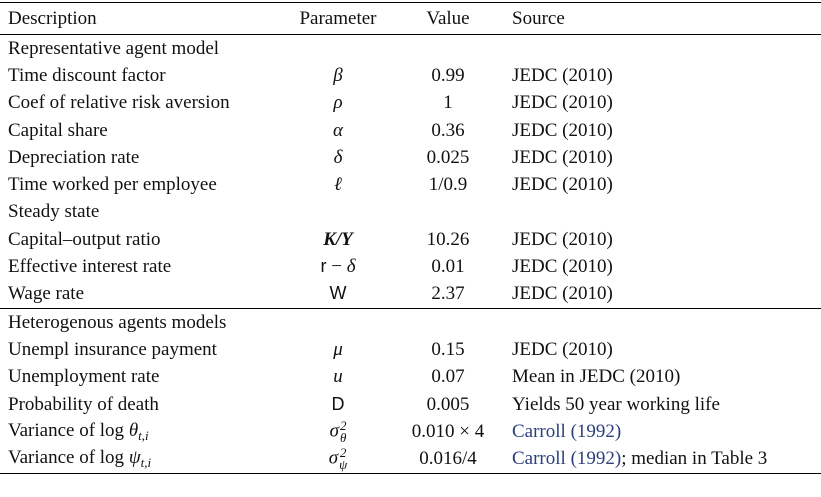 The width and height of the screenshot is (821, 497). What do you see at coordinates (448, 103) in the screenshot?
I see `value: 1` at bounding box center [448, 103].